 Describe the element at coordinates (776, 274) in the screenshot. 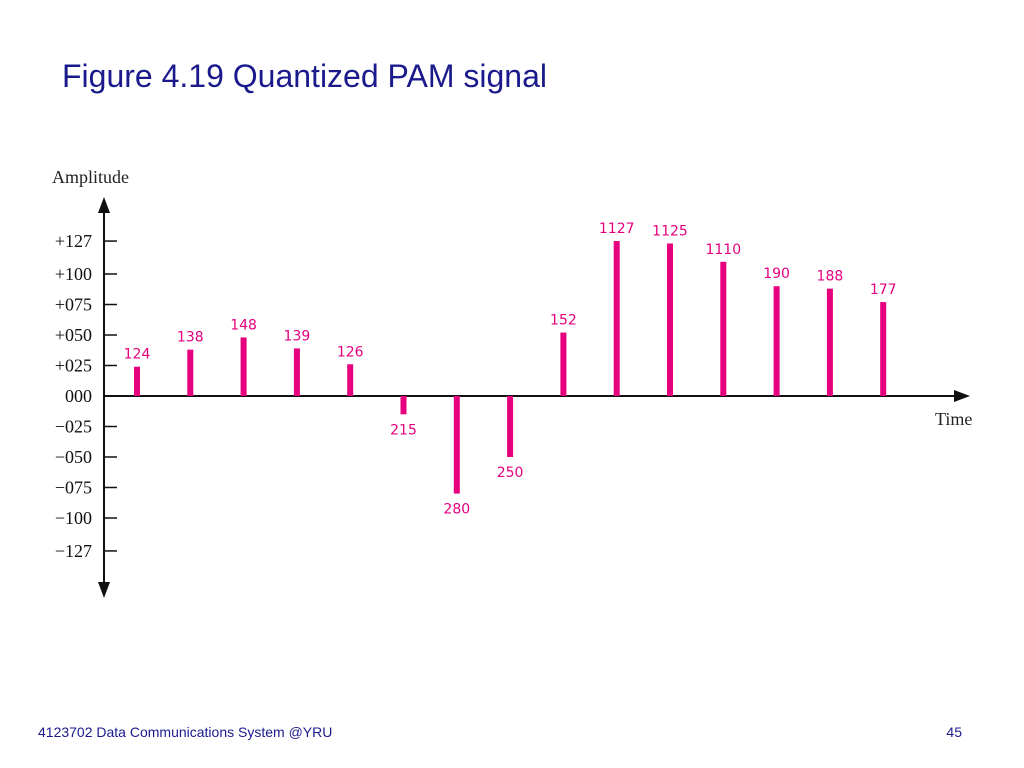

I see `sample-label: 190` at that location.